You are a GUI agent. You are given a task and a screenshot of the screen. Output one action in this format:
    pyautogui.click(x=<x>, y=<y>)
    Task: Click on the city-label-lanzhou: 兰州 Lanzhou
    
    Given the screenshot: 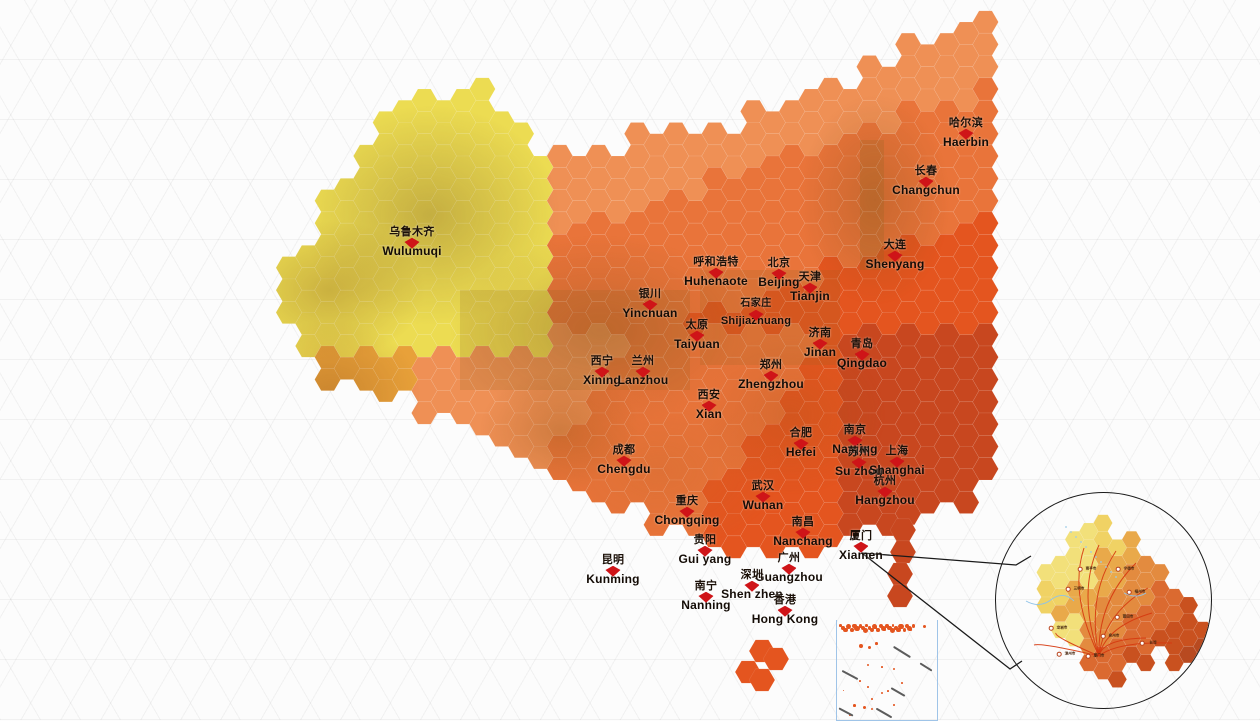 What is the action you would take?
    pyautogui.click(x=643, y=371)
    